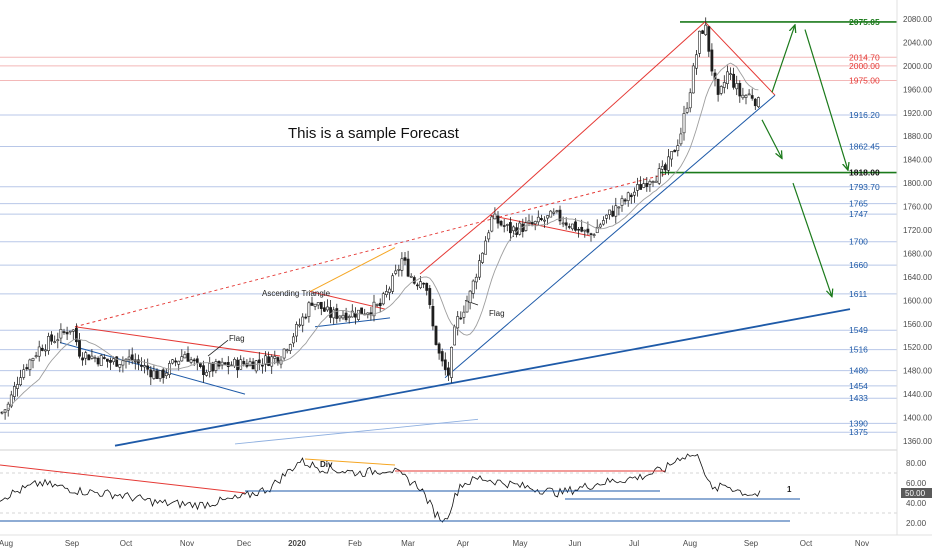 The image size is (932, 550). I want to click on price-tick-1640: 1640.00, so click(917, 277).